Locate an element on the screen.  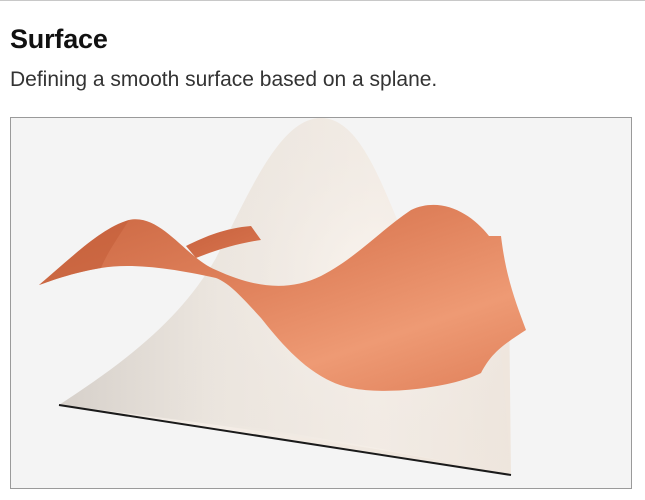
spline-surface-back is located at coordinates (223, 242).